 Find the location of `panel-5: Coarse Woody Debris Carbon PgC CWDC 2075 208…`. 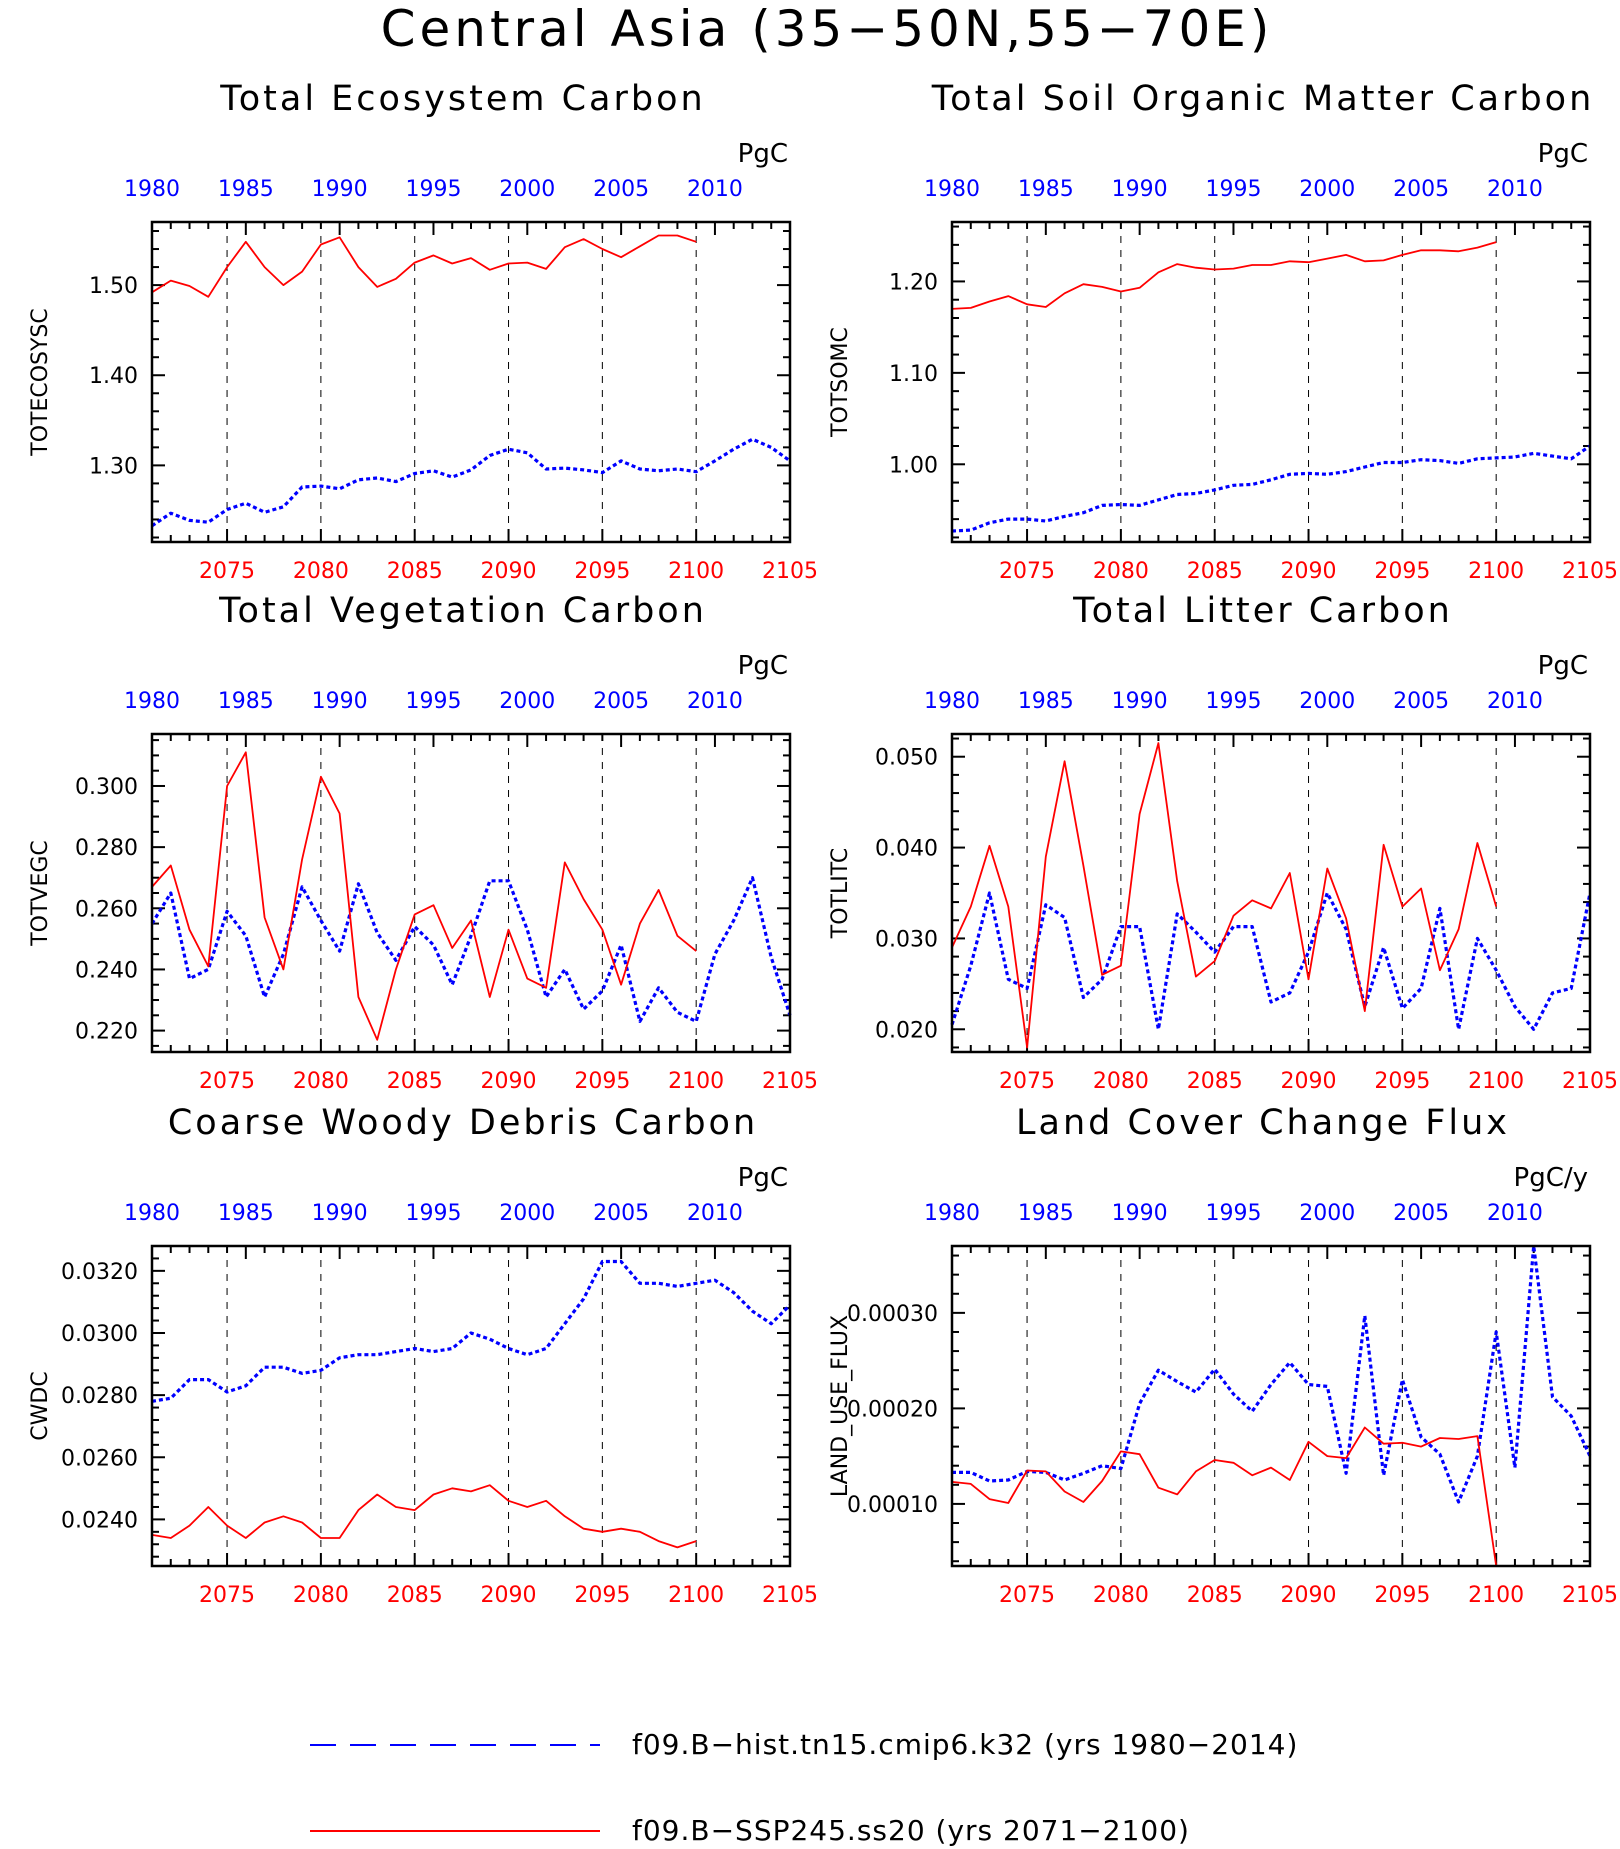

panel-5: Coarse Woody Debris Carbon PgC CWDC 2075 208… is located at coordinates (423, 1355).